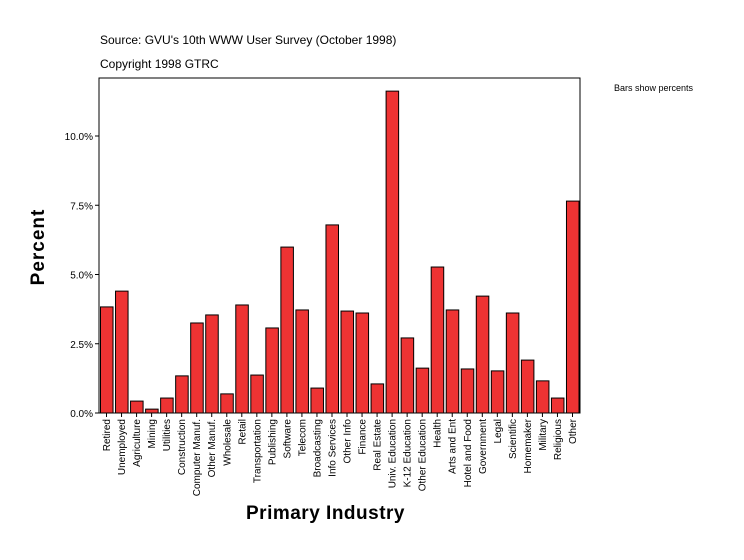  What do you see at coordinates (159, 64) in the screenshot?
I see `chart-subtitle: Copyright 1998 GTRC` at bounding box center [159, 64].